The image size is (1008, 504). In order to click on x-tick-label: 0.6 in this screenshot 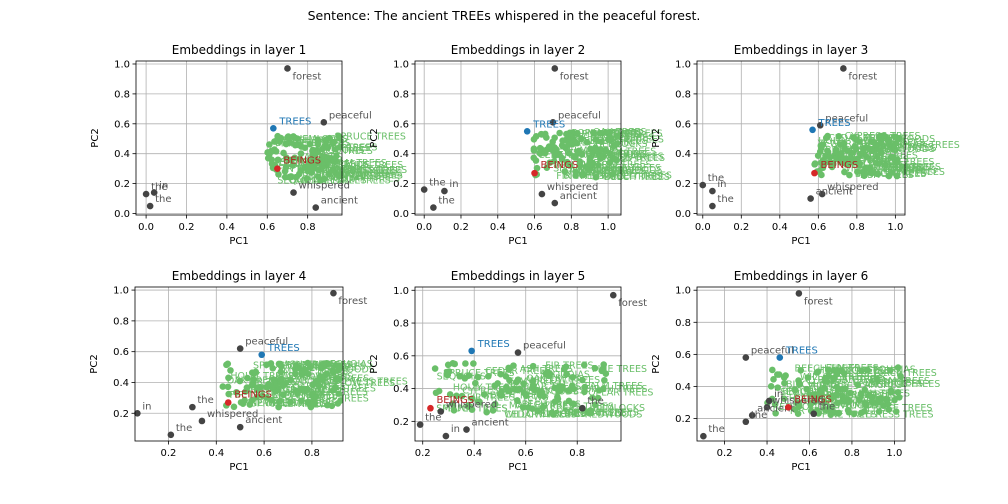, I will do `click(267, 227)`.